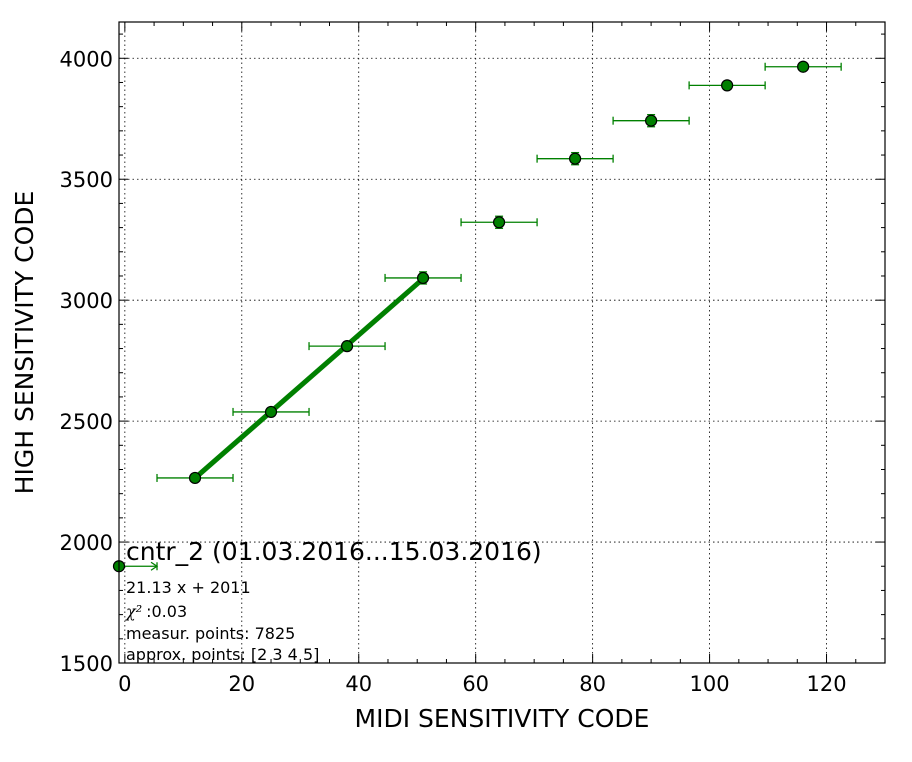 This screenshot has height=762, width=912. I want to click on fit-line, so click(309, 378).